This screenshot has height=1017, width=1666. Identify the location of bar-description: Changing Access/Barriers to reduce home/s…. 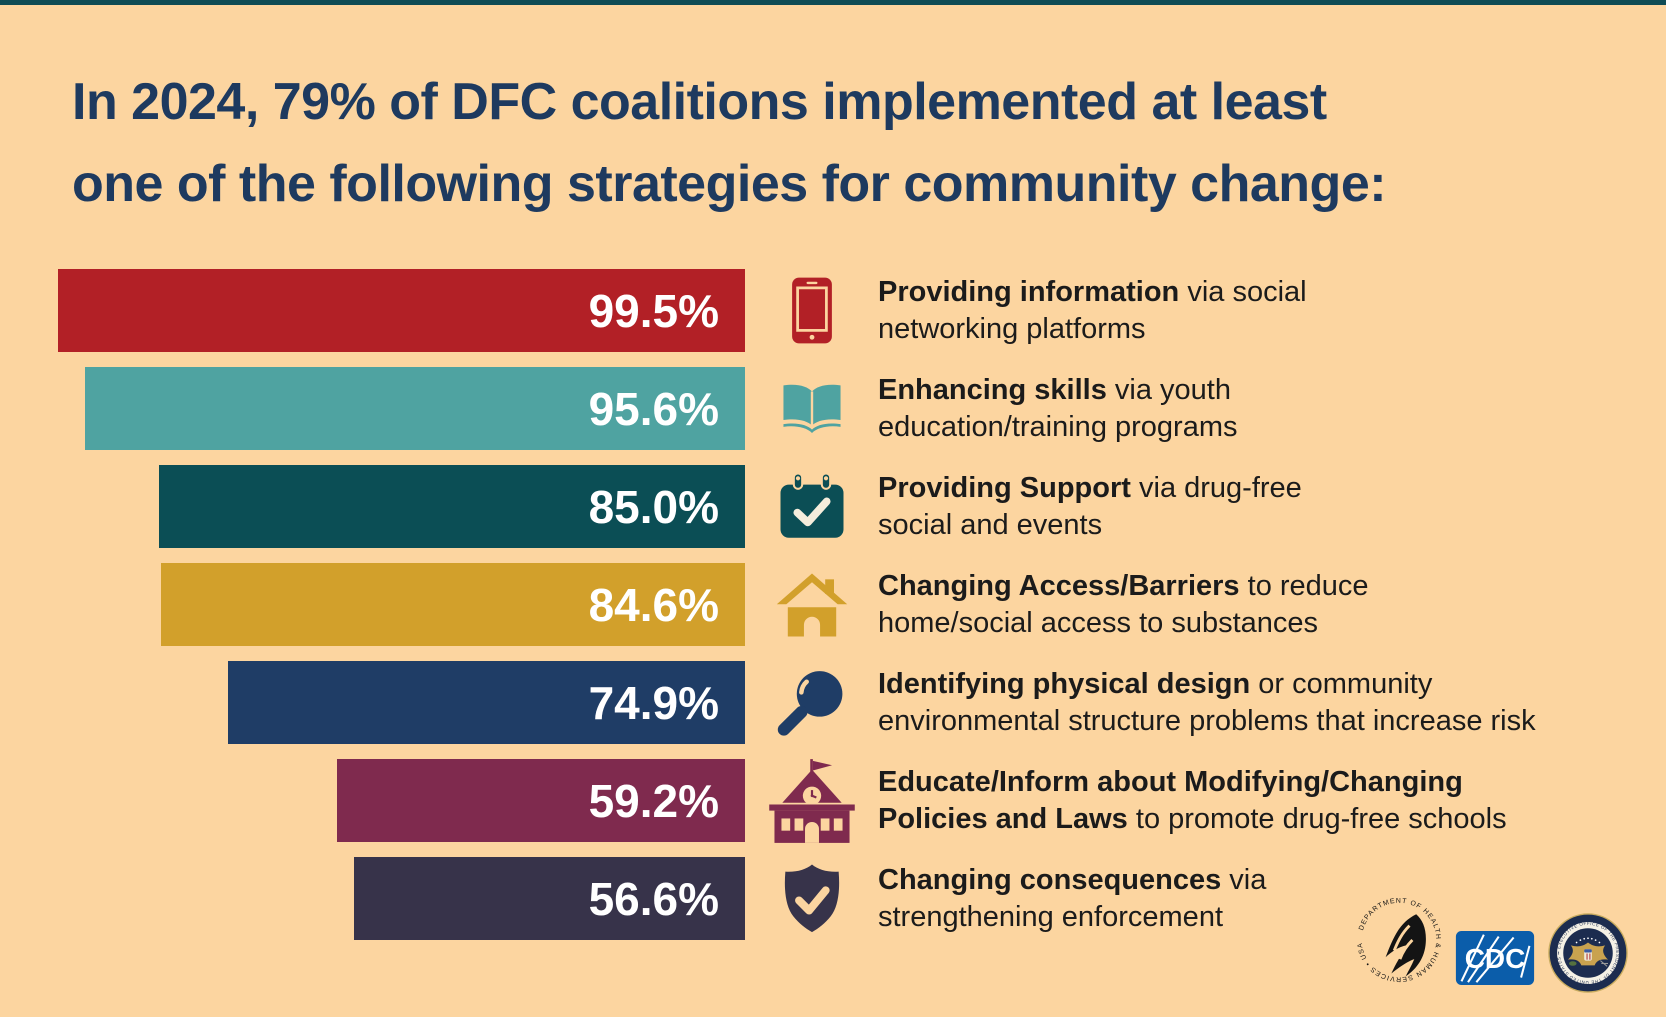
(1272, 605).